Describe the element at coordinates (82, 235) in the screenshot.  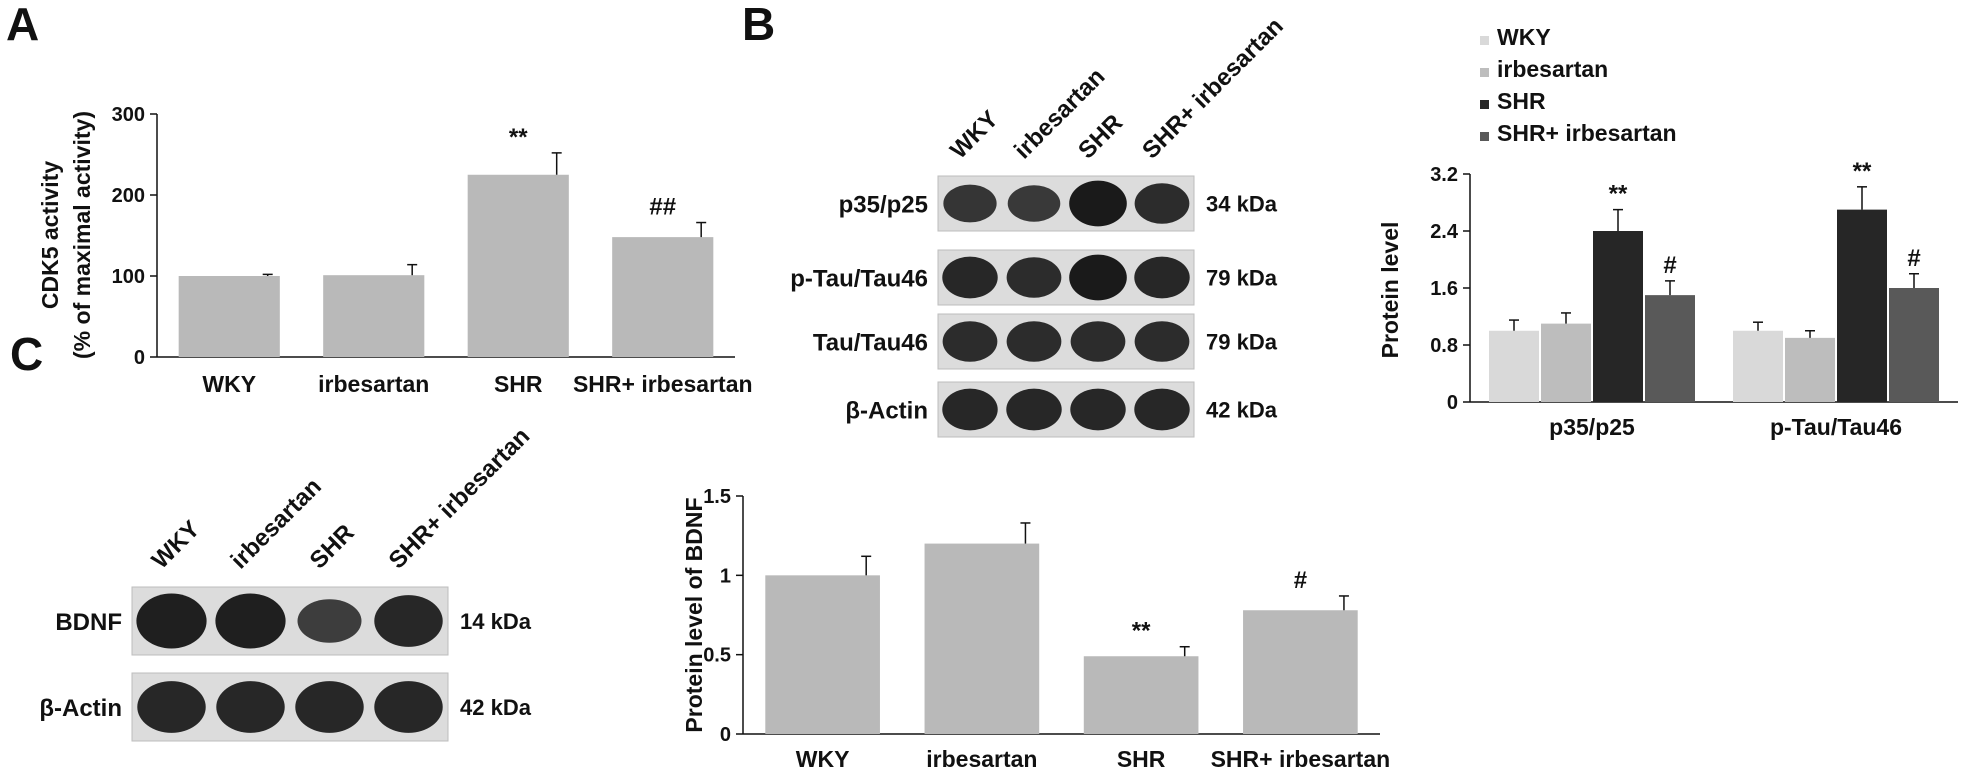
I see `chart-a-ylabel-2: (% of maximal activity)` at that location.